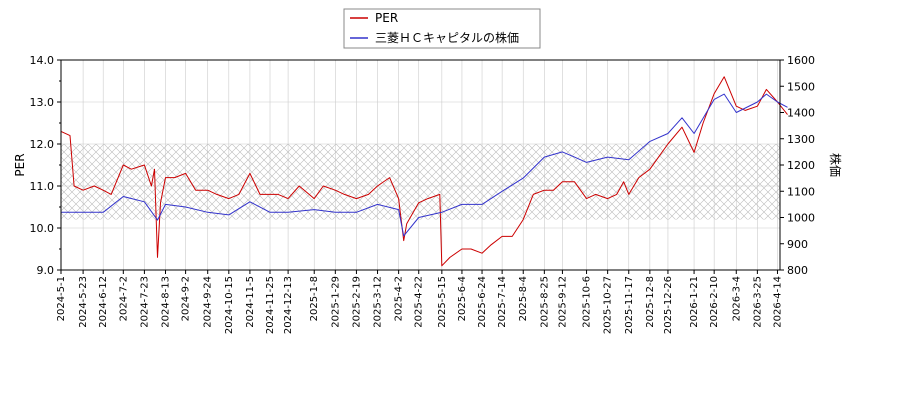 Image resolution: width=900 pixels, height=404 pixels. I want to click on x-tick-label: 2026-3-4, so click(736, 298).